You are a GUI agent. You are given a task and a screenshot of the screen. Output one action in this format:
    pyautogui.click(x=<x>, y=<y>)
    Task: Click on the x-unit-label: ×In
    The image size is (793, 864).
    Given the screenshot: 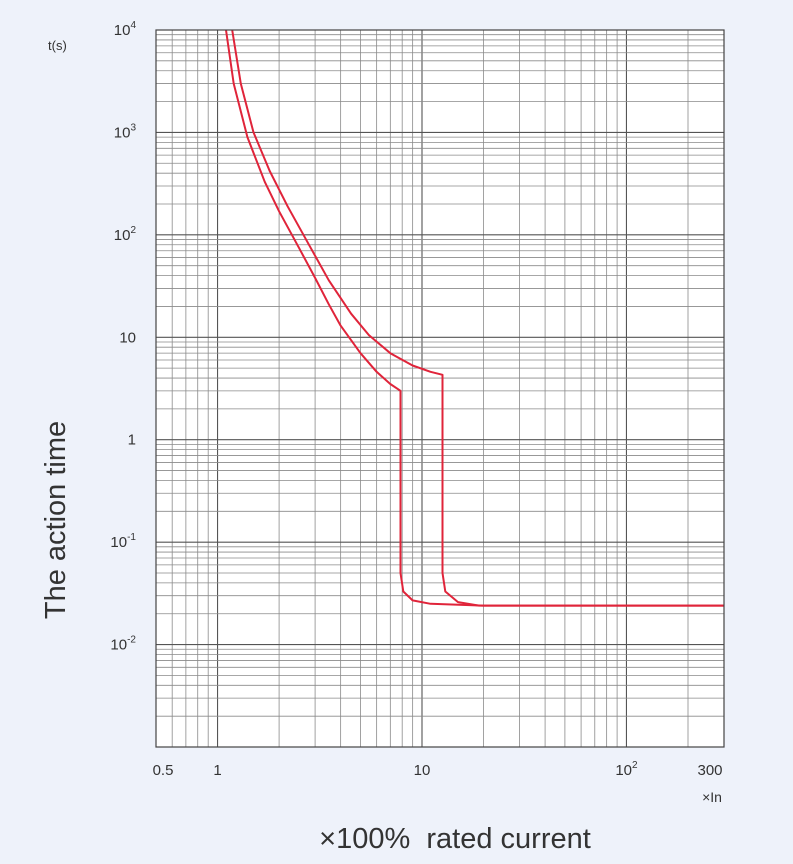 What is the action you would take?
    pyautogui.click(x=712, y=797)
    